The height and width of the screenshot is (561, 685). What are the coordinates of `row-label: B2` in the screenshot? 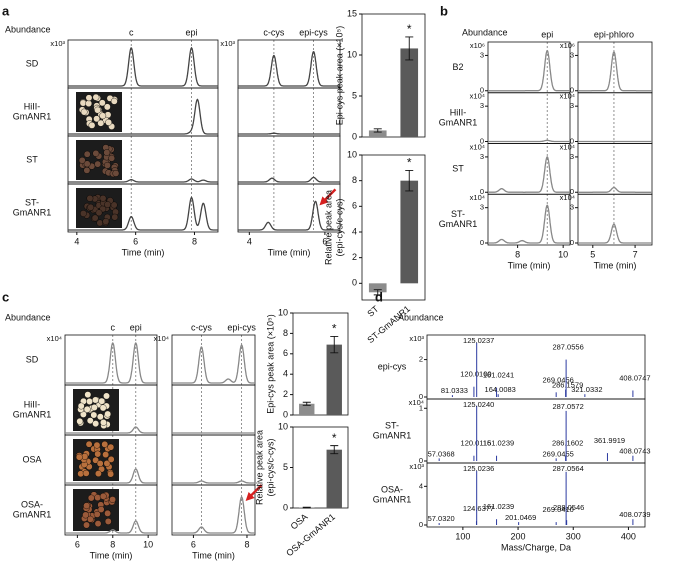 It's located at (457, 67).